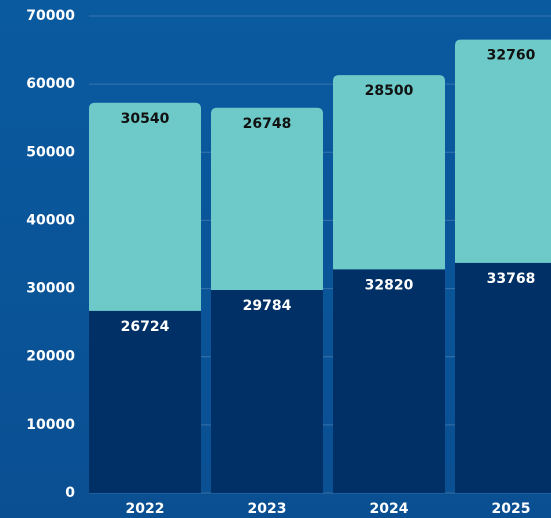  What do you see at coordinates (511, 509) in the screenshot?
I see `x-tick-label: 2025` at bounding box center [511, 509].